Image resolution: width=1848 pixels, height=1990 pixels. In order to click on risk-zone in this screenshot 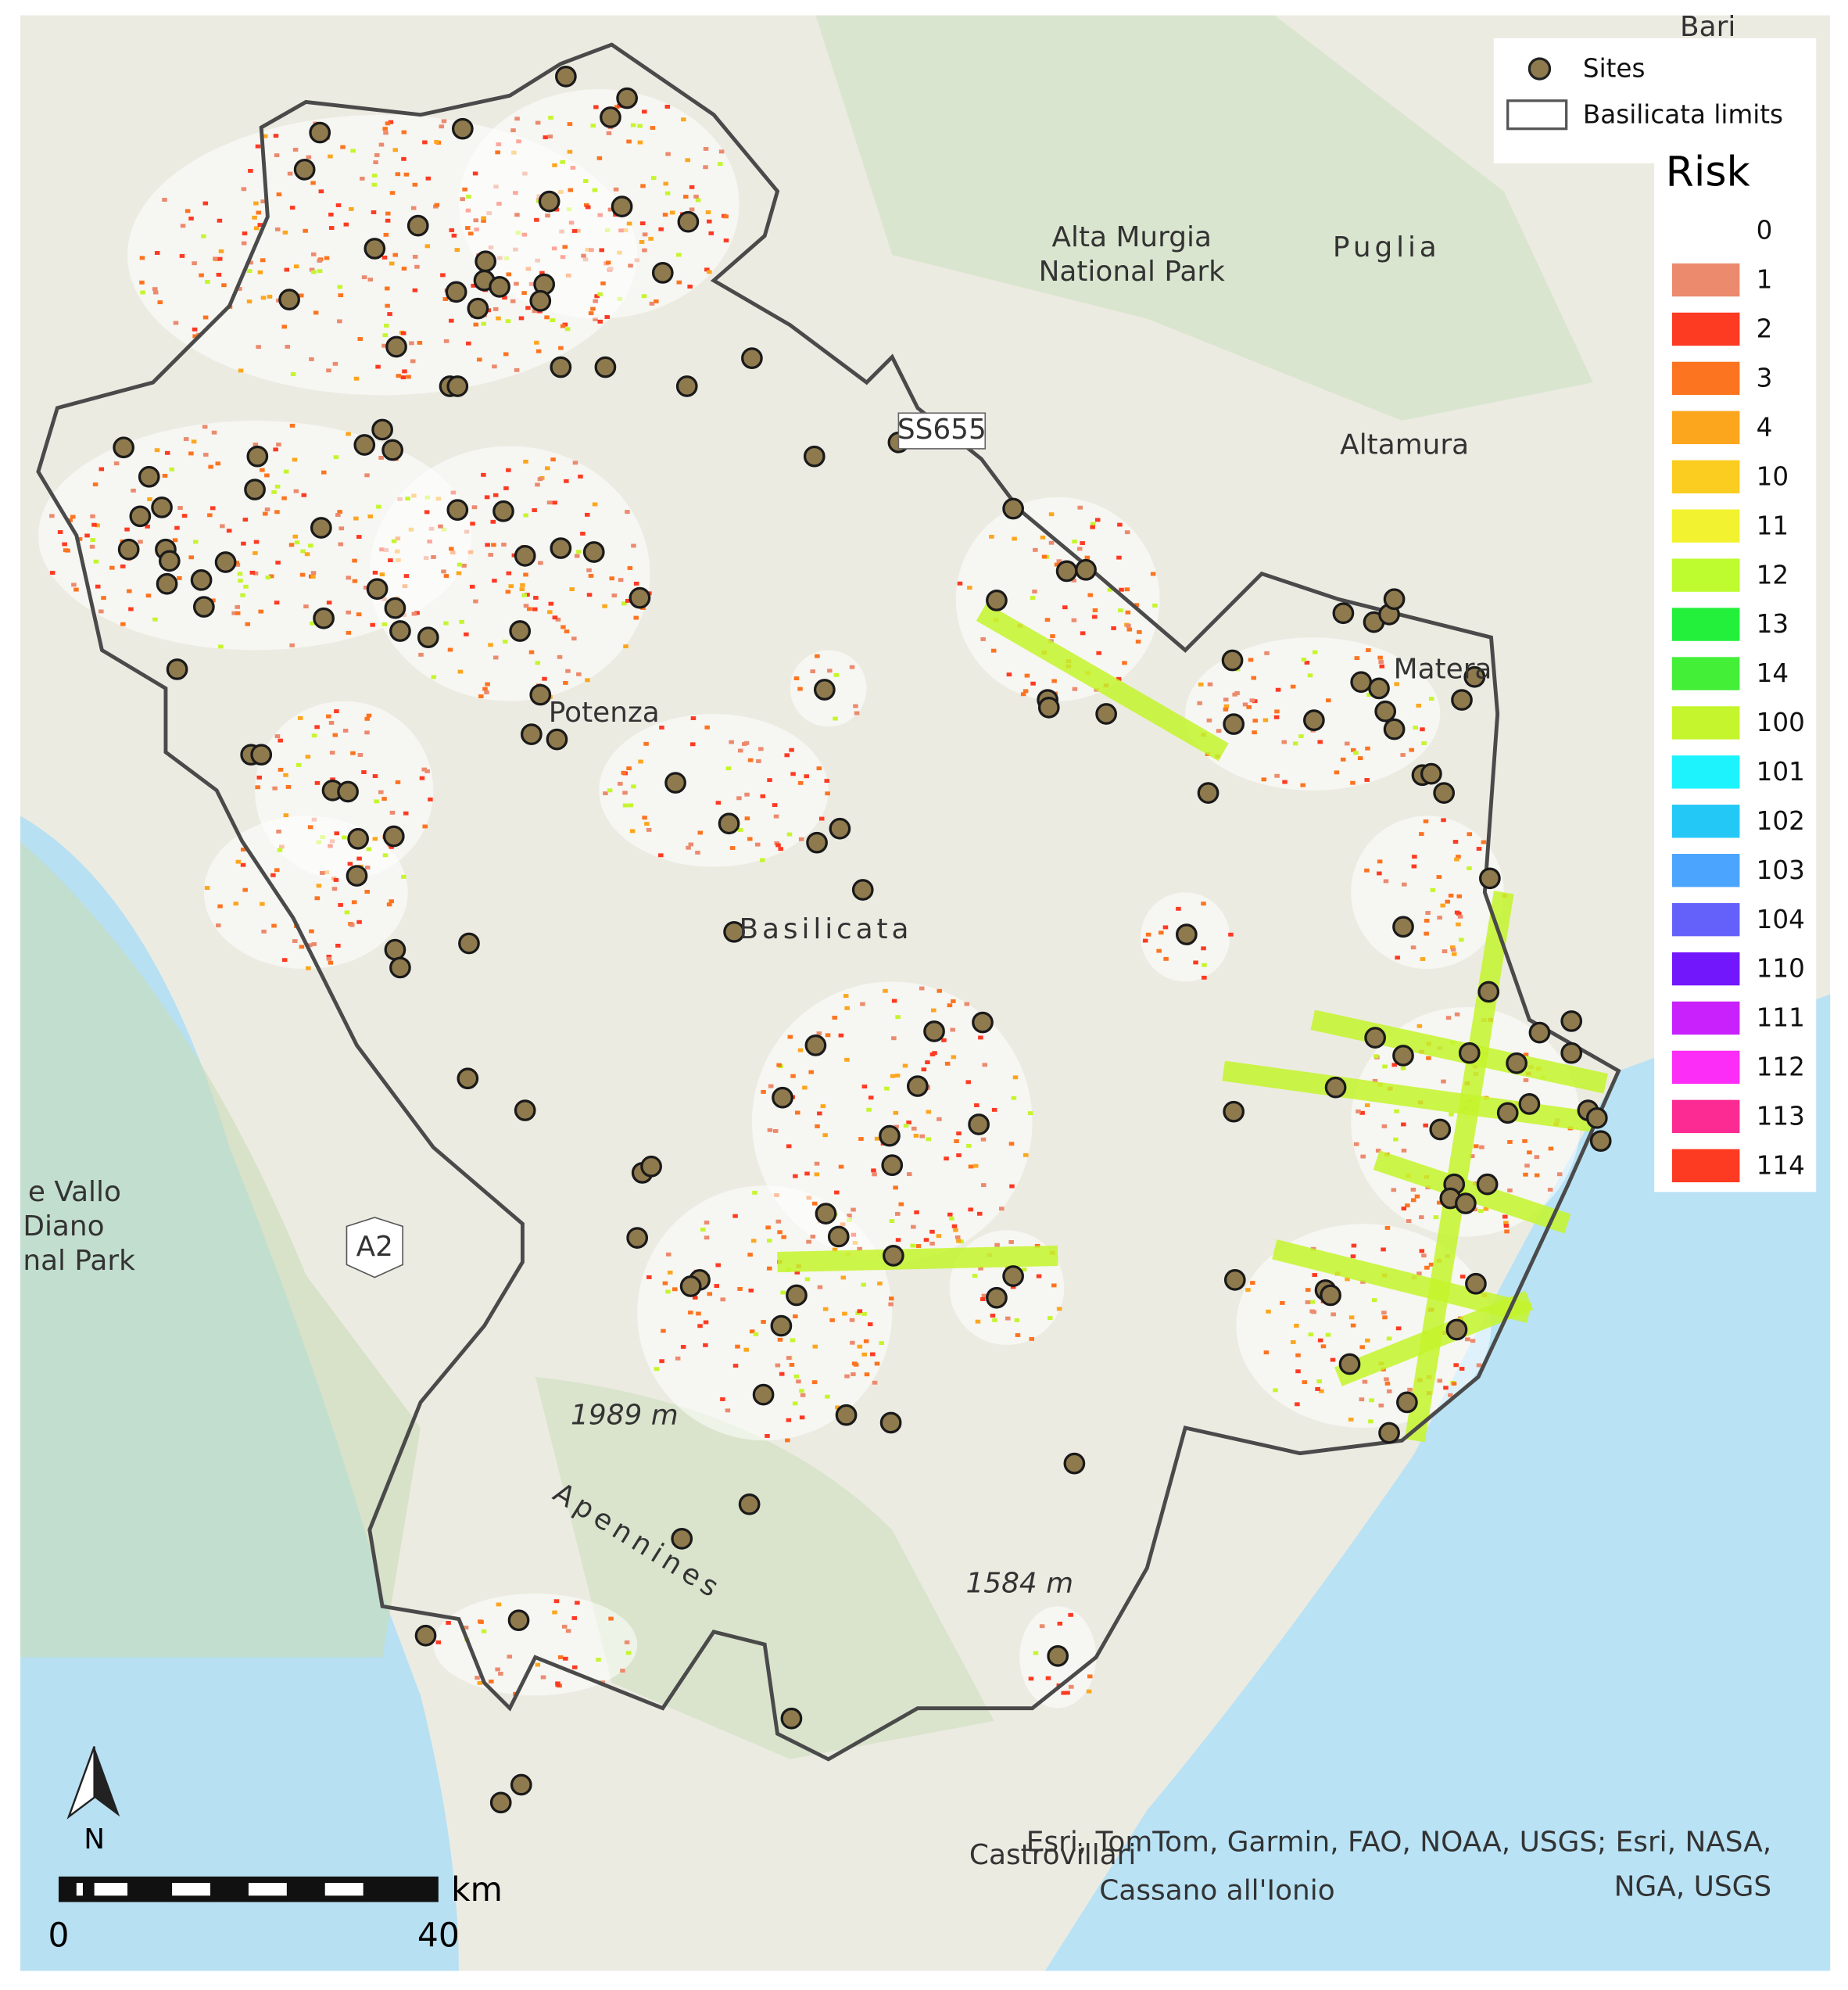, I will do `click(599, 204)`.